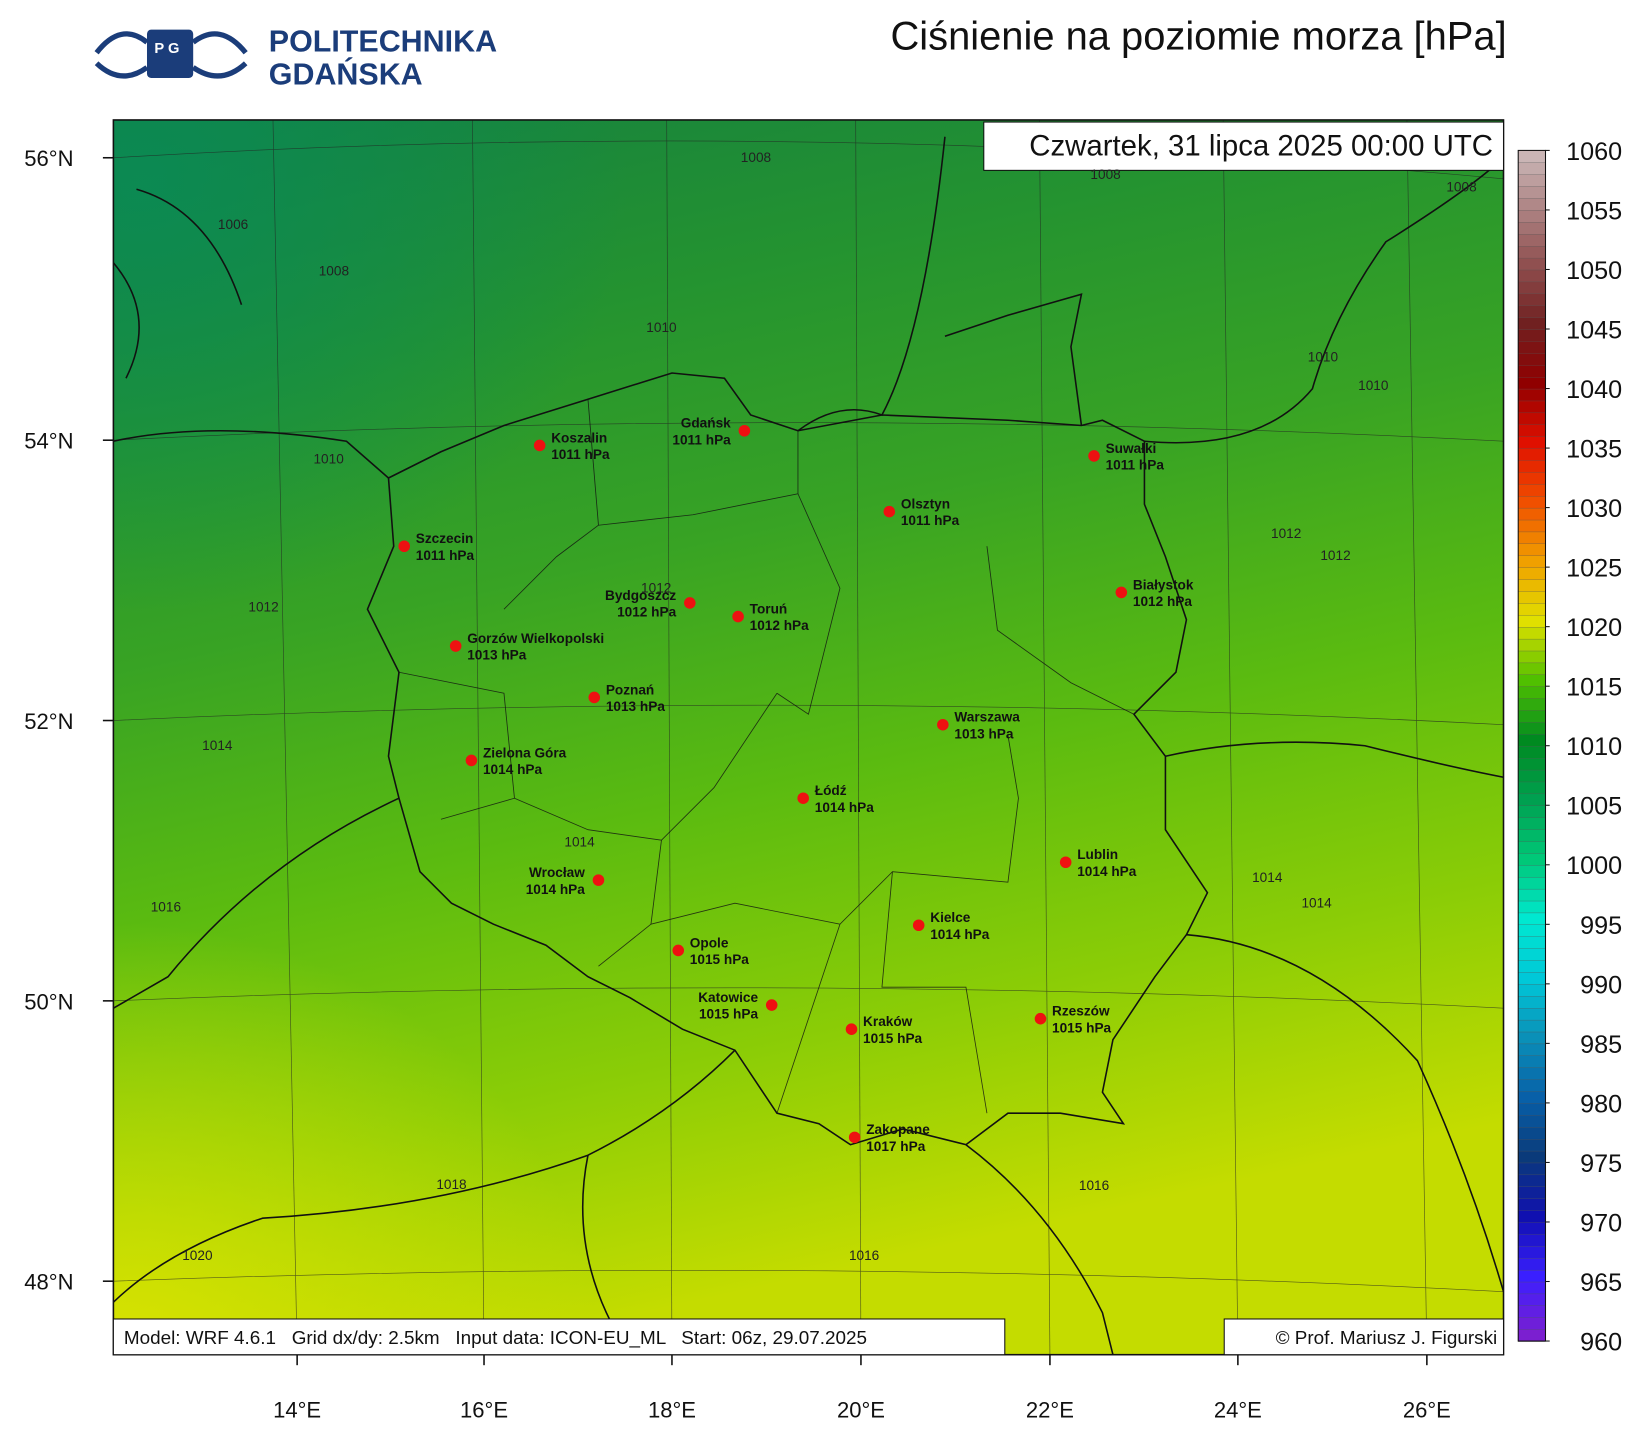  Describe the element at coordinates (636, 706) in the screenshot. I see `city-value: 1013 hPa` at that location.